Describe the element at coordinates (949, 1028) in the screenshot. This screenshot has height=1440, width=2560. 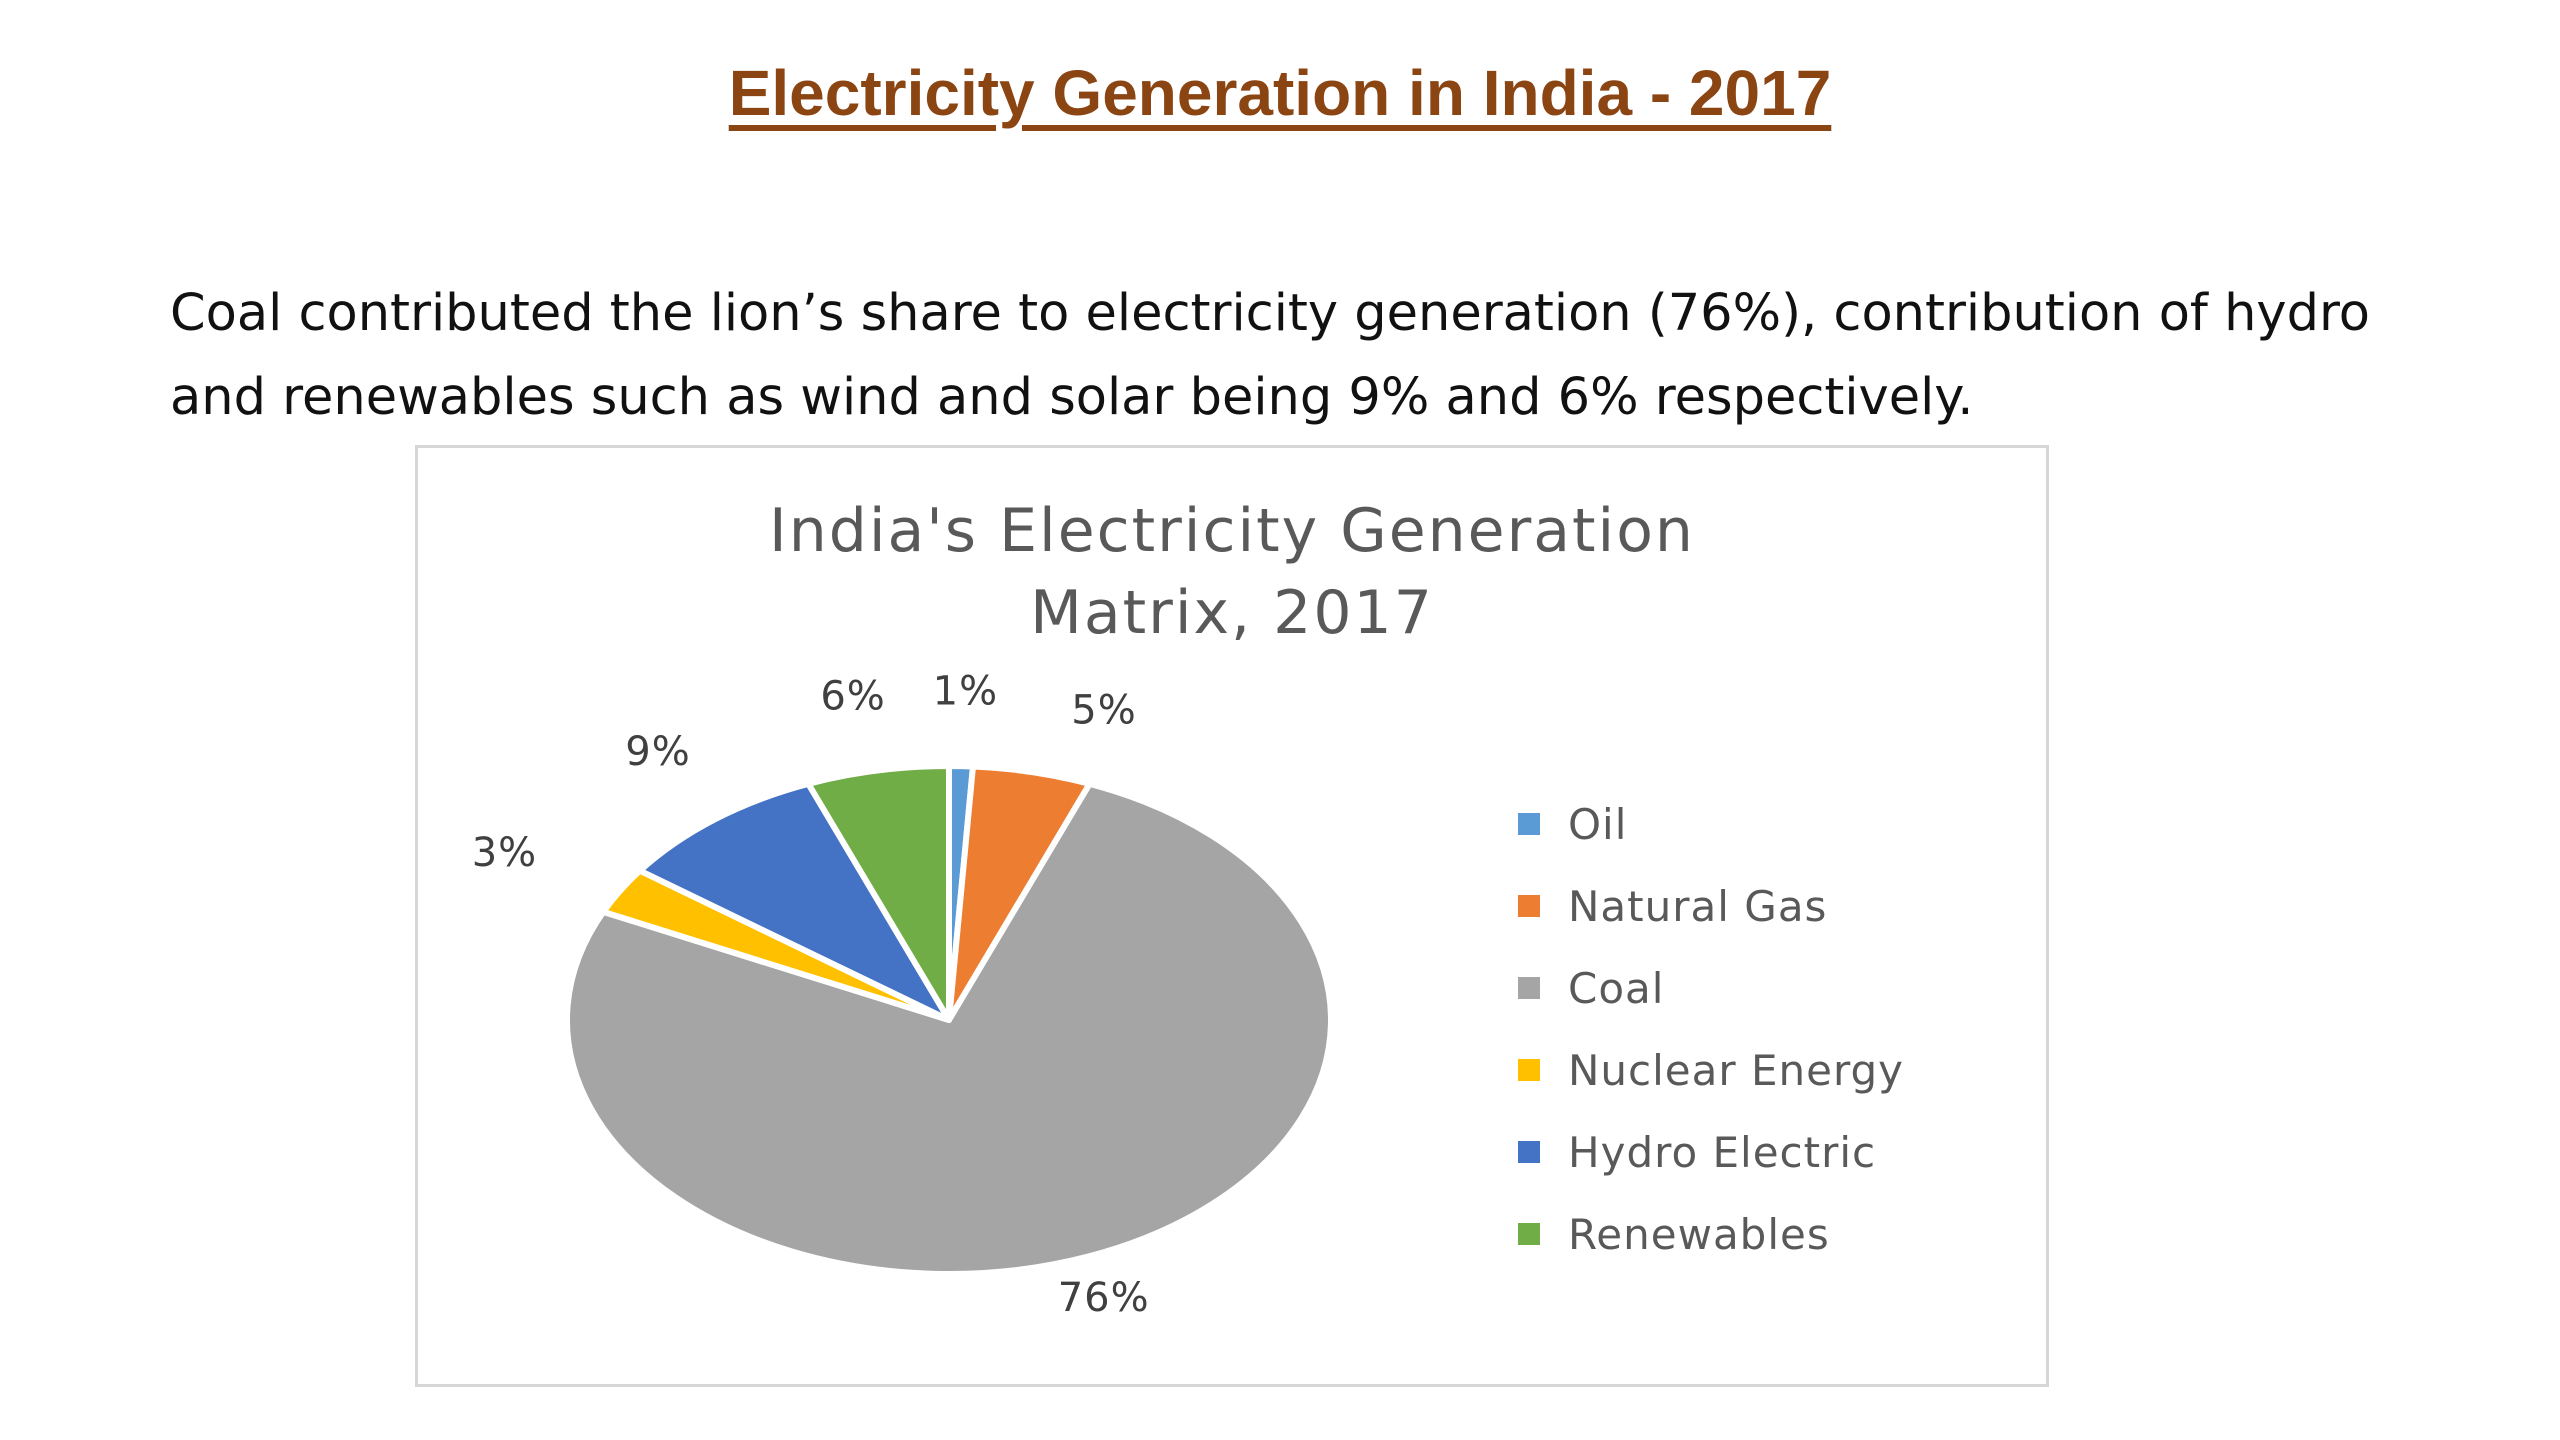
I see `pie-slice-coal` at that location.